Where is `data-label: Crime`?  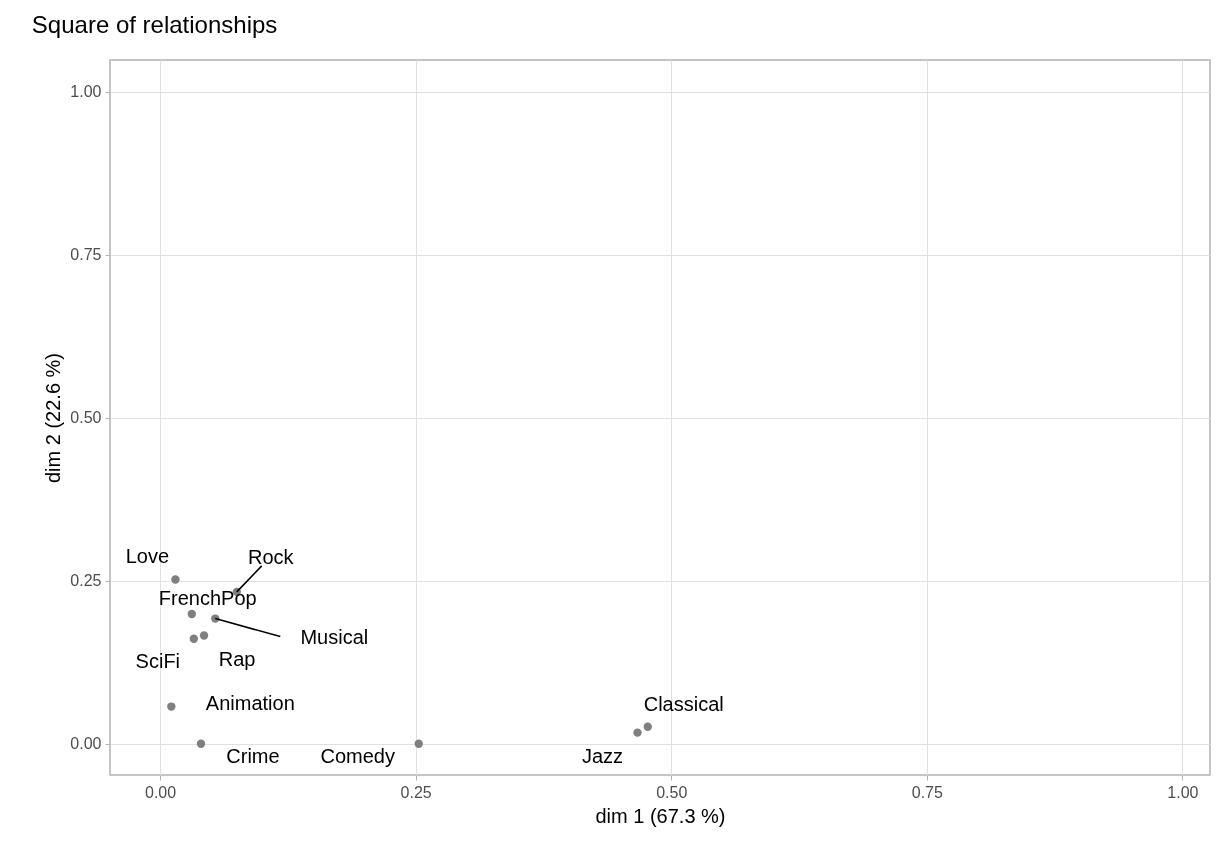 data-label: Crime is located at coordinates (253, 755).